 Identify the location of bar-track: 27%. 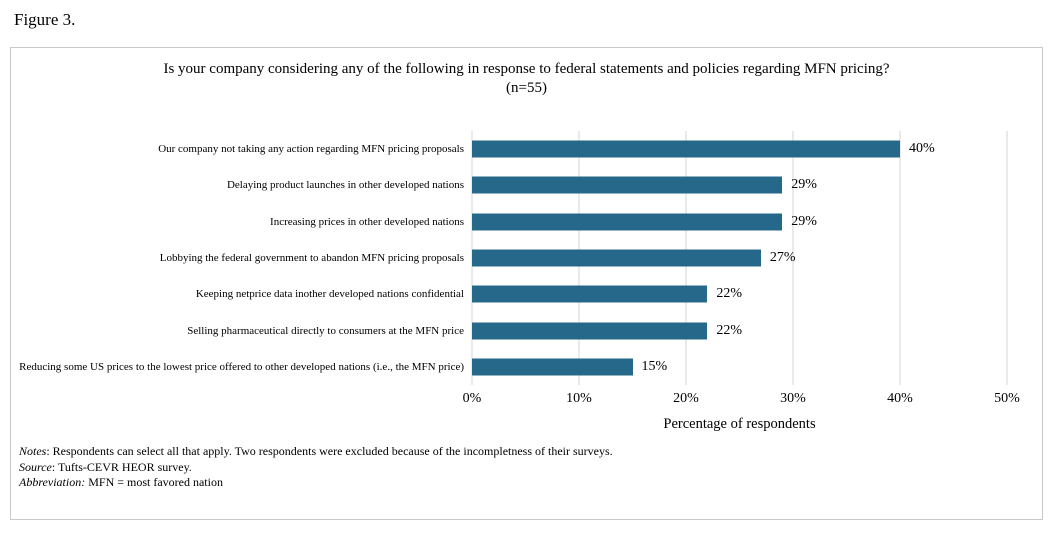
(739, 258).